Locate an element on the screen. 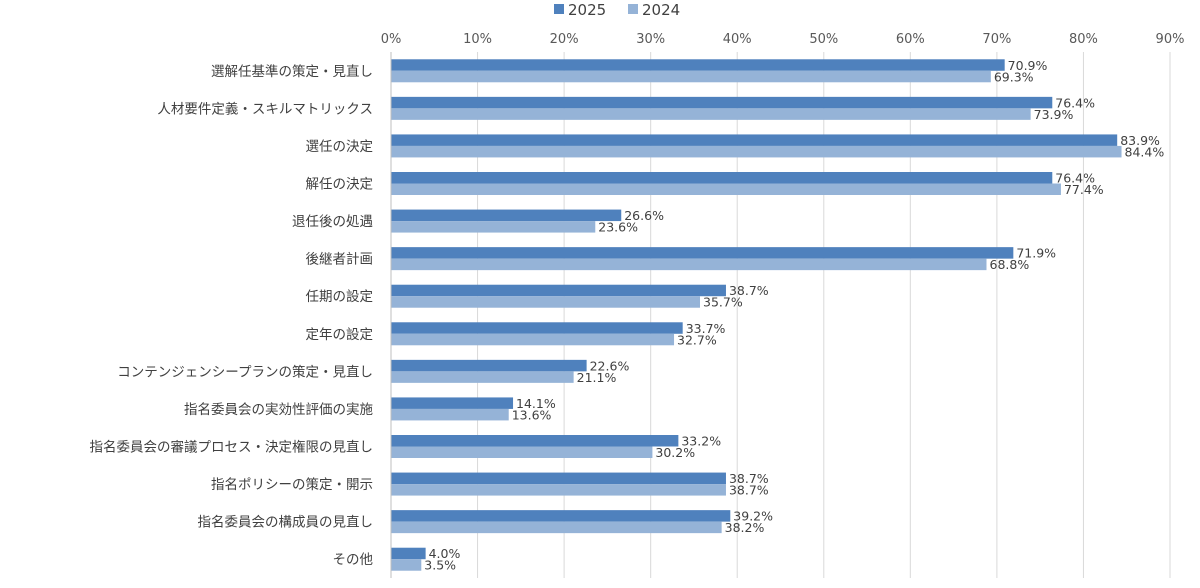 This screenshot has width=1200, height=588. category-label: その他 is located at coordinates (353, 560).